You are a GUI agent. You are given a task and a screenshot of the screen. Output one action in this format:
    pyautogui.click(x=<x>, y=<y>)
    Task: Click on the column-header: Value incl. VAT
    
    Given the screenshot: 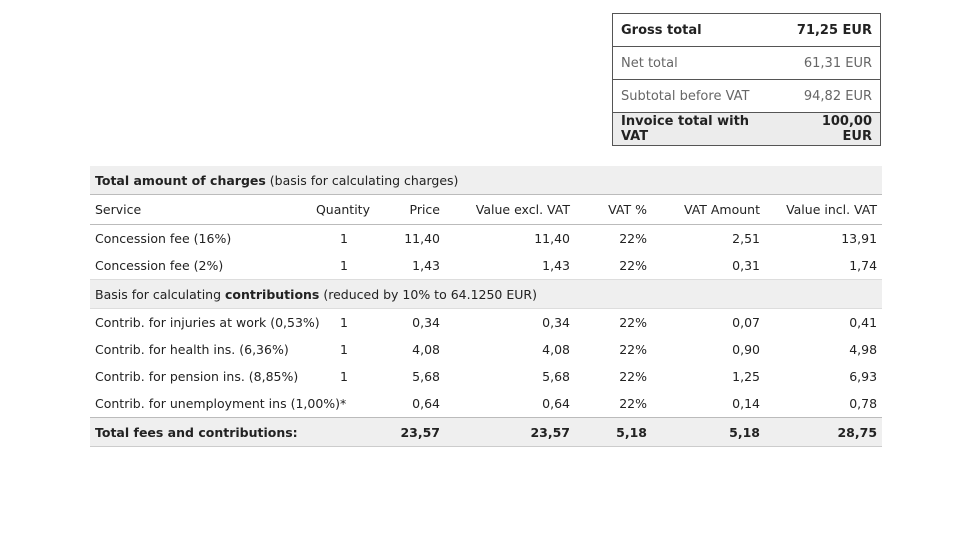 What is the action you would take?
    pyautogui.click(x=824, y=209)
    